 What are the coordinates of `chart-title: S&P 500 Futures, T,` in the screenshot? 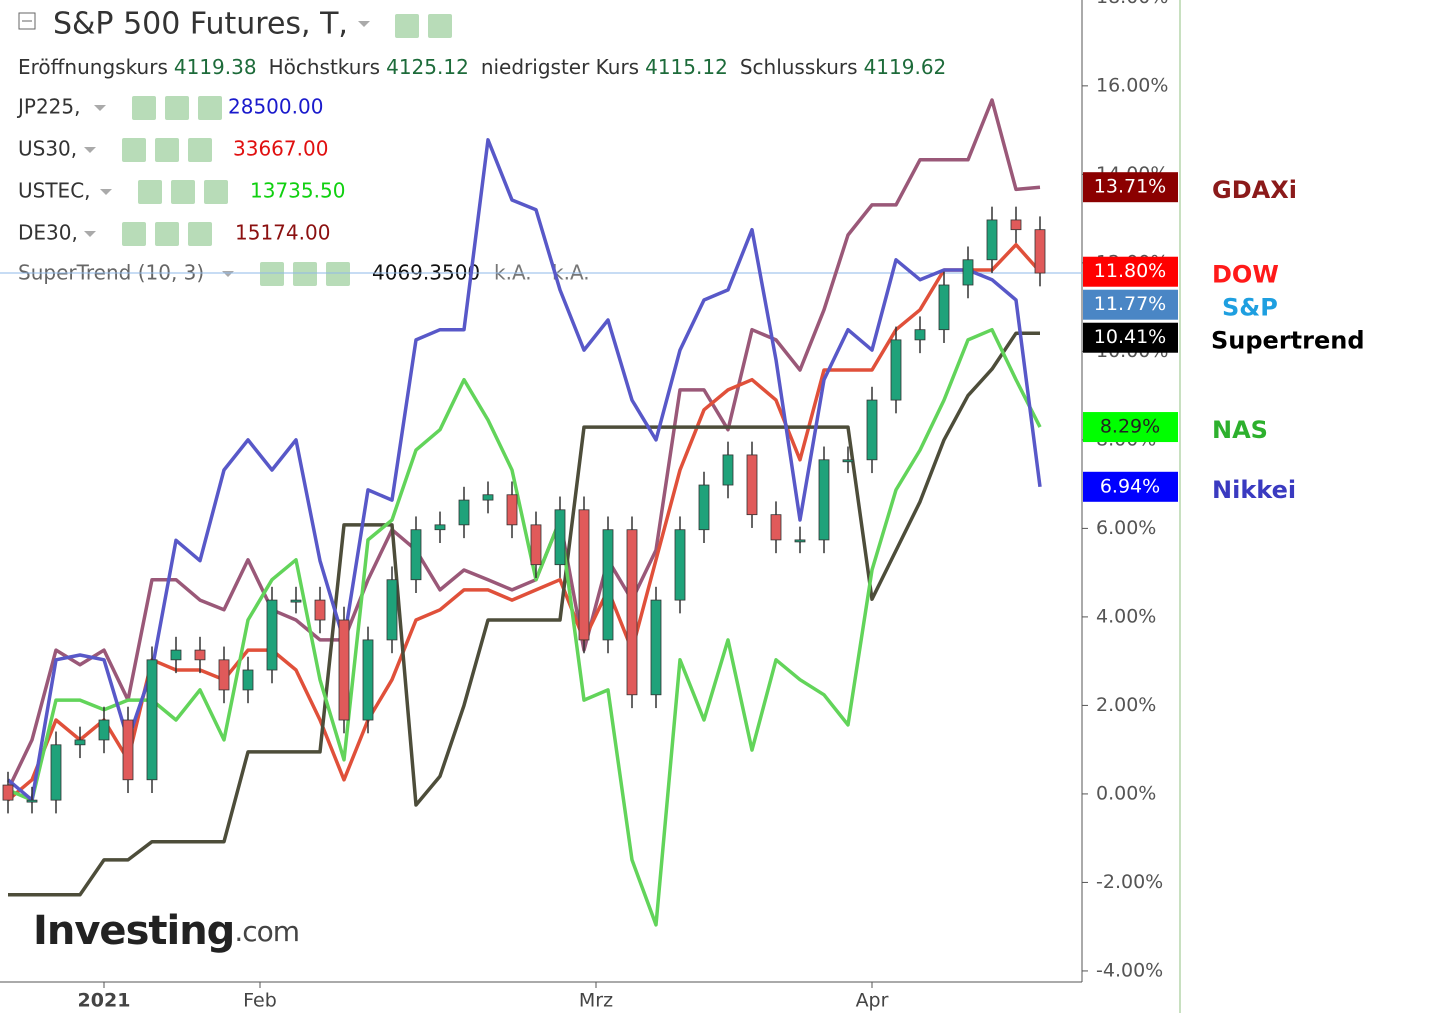 It's located at (200, 24).